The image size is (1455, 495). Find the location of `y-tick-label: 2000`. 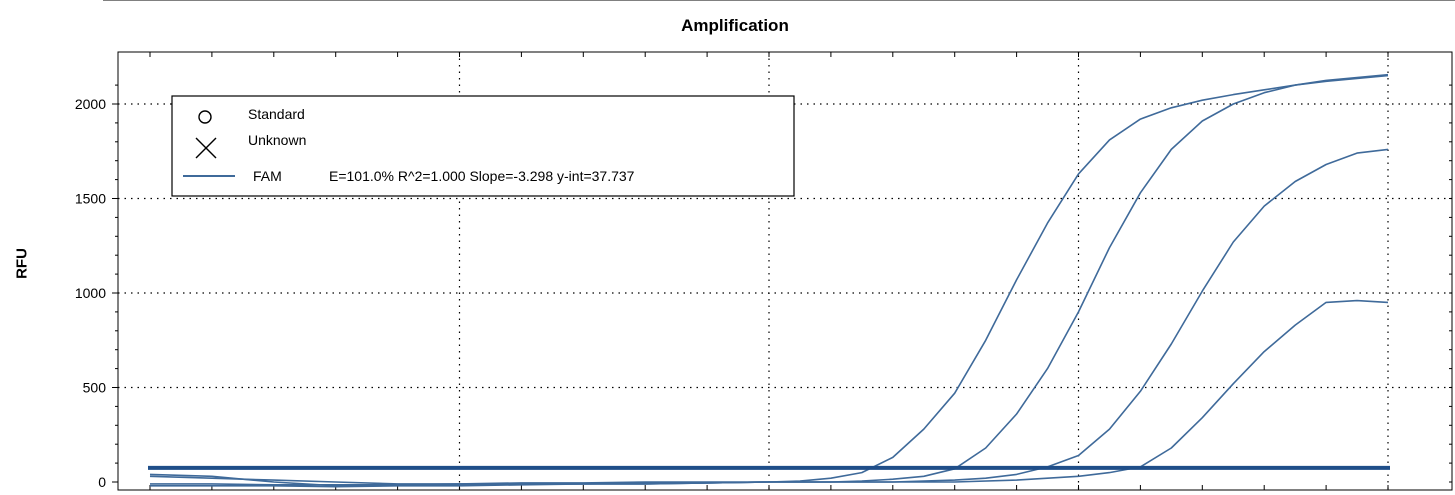

y-tick-label: 2000 is located at coordinates (90, 104).